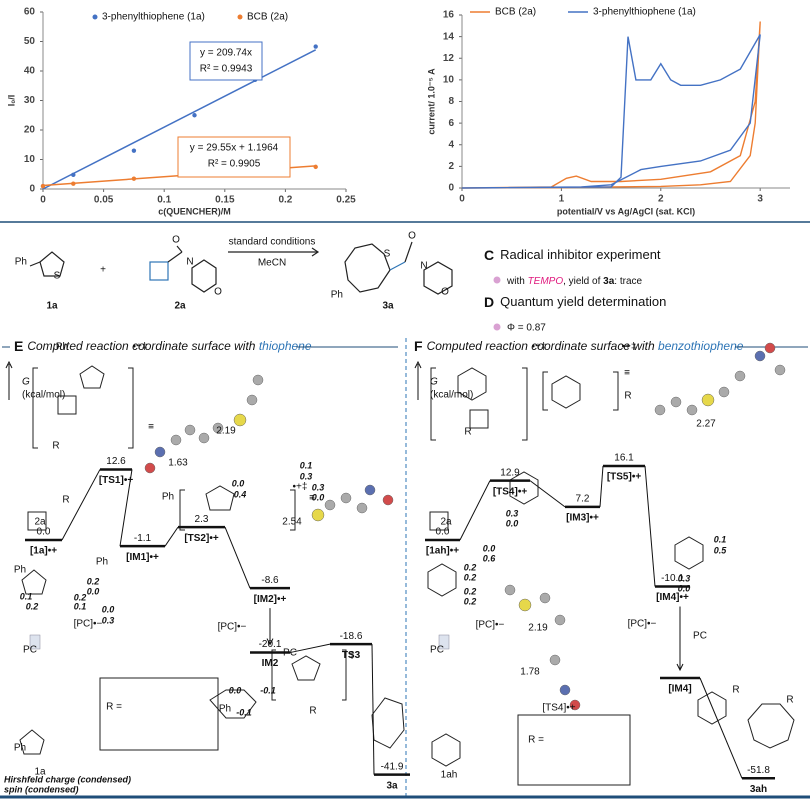 This screenshot has height=799, width=810. What do you see at coordinates (285, 200) in the screenshot?
I see `x-tick-label: 0.2` at bounding box center [285, 200].